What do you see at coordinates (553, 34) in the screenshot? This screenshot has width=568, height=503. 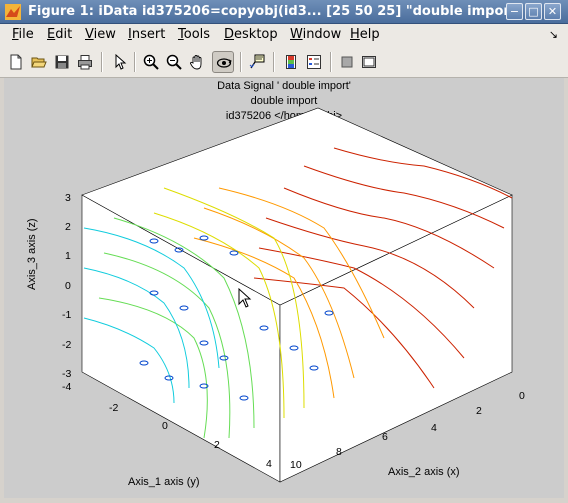 I see `dock-arrow-icon: ↘` at bounding box center [553, 34].